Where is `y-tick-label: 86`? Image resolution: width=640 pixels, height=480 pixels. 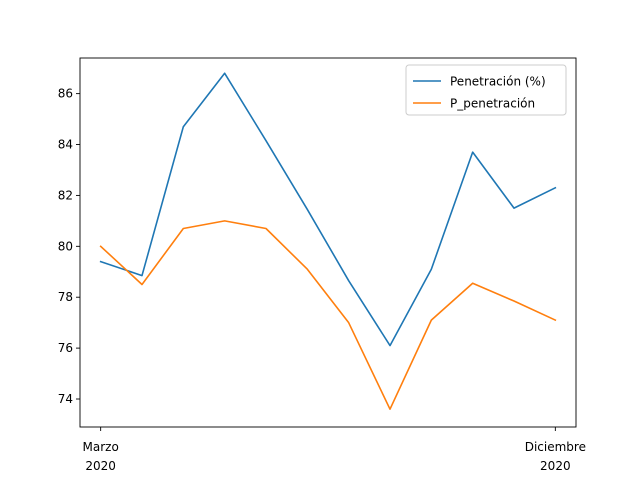
y-tick-label: 86 is located at coordinates (65, 94).